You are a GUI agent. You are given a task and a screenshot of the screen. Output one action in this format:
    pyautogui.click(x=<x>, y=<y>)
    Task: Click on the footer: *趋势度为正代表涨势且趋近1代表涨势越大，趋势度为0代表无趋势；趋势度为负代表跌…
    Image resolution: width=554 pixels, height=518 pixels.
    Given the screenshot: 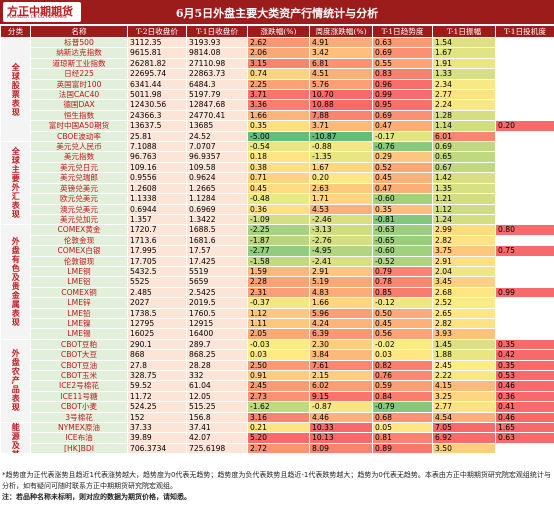 What is the action you would take?
    pyautogui.click(x=277, y=486)
    